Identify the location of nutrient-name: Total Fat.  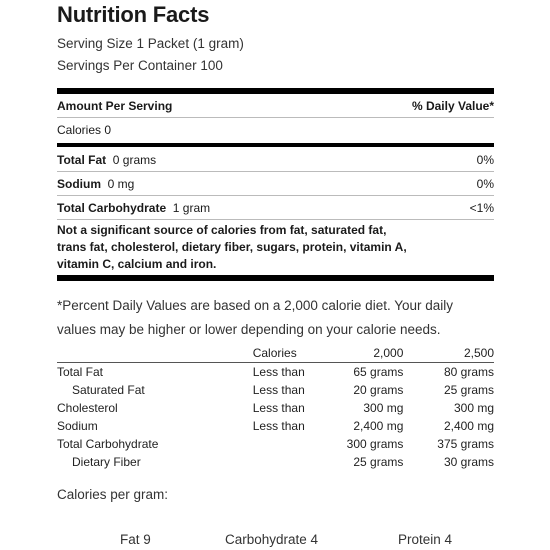
(82, 160).